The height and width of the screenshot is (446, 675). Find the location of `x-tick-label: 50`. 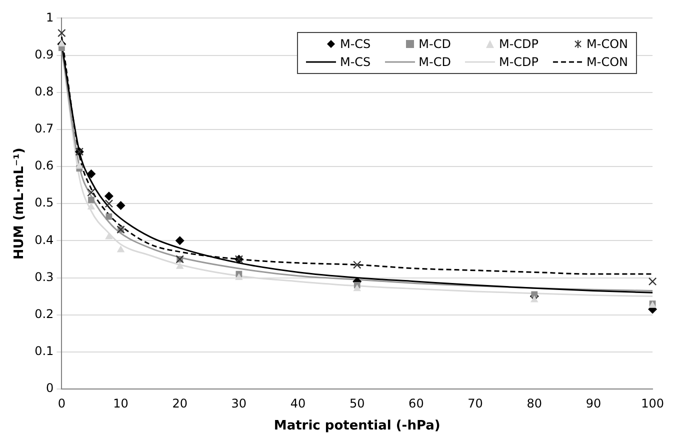

x-tick-label: 50 is located at coordinates (357, 403).